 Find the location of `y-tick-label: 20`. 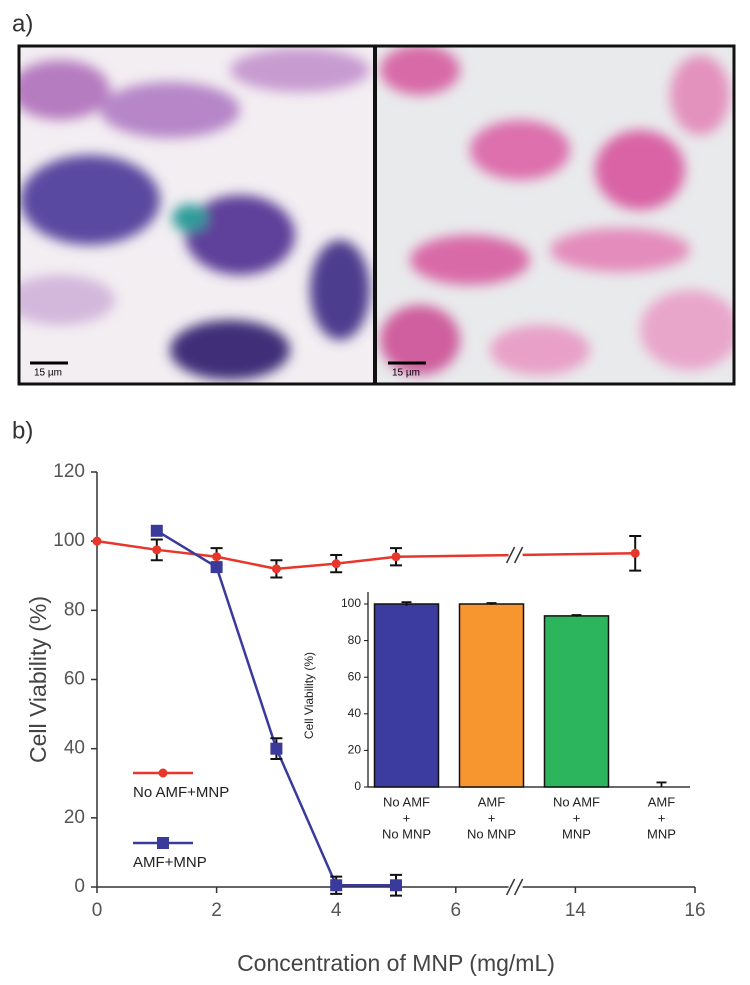

y-tick-label: 20 is located at coordinates (74, 817).